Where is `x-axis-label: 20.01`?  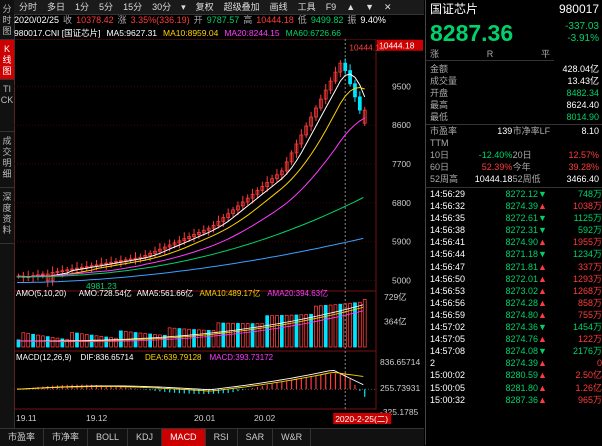 x-axis-label: 20.01 is located at coordinates (205, 418).